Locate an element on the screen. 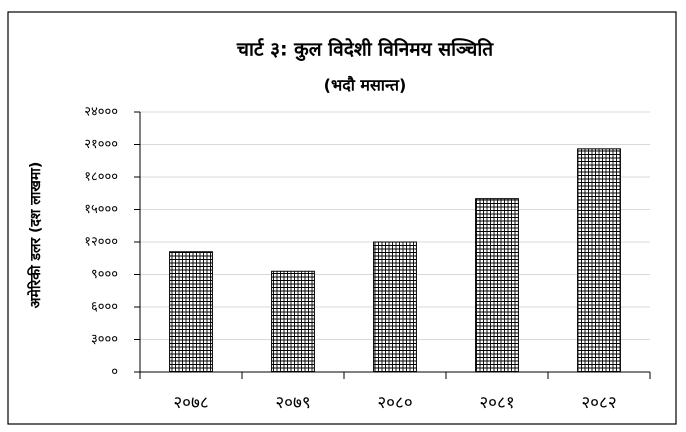 The width and height of the screenshot is (686, 432). x-tick-label: २०७८ is located at coordinates (190, 403).